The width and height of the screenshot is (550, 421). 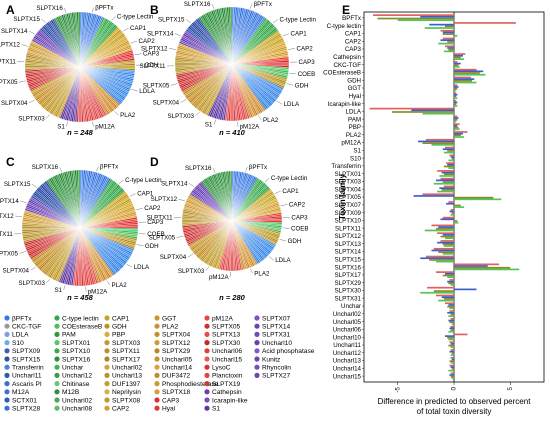 What do you see at coordinates (176, 351) in the screenshot?
I see `legend-label: SLPTX29` at bounding box center [176, 351].